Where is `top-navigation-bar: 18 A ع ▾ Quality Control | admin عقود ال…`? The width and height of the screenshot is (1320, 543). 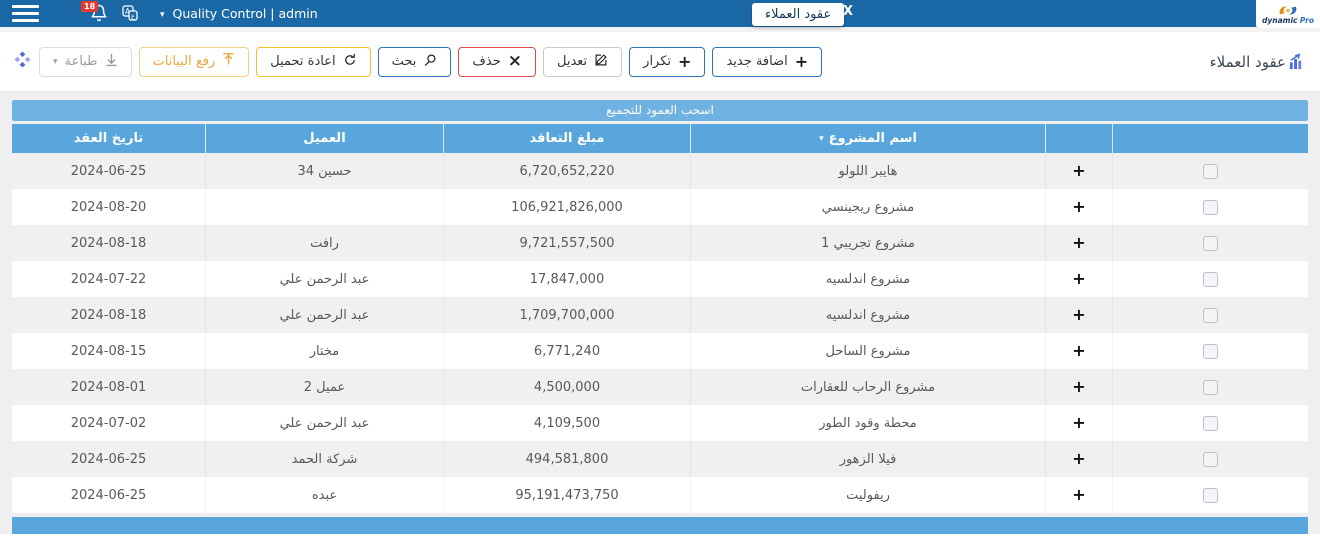 top-navigation-bar: 18 A ع ▾ Quality Control | admin عقود ال… is located at coordinates (660, 14).